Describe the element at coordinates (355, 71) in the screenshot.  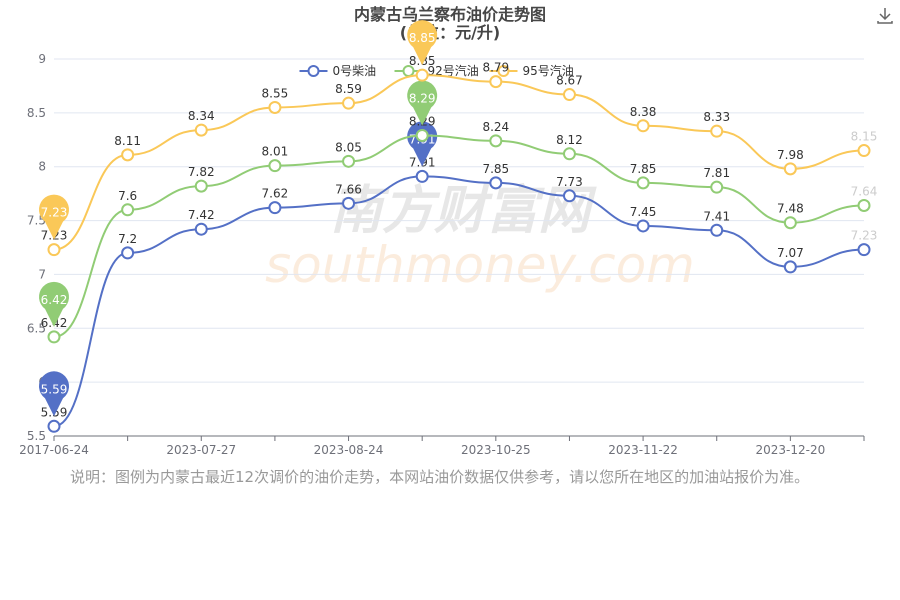
I see `legend-label: 0号柴油` at that location.